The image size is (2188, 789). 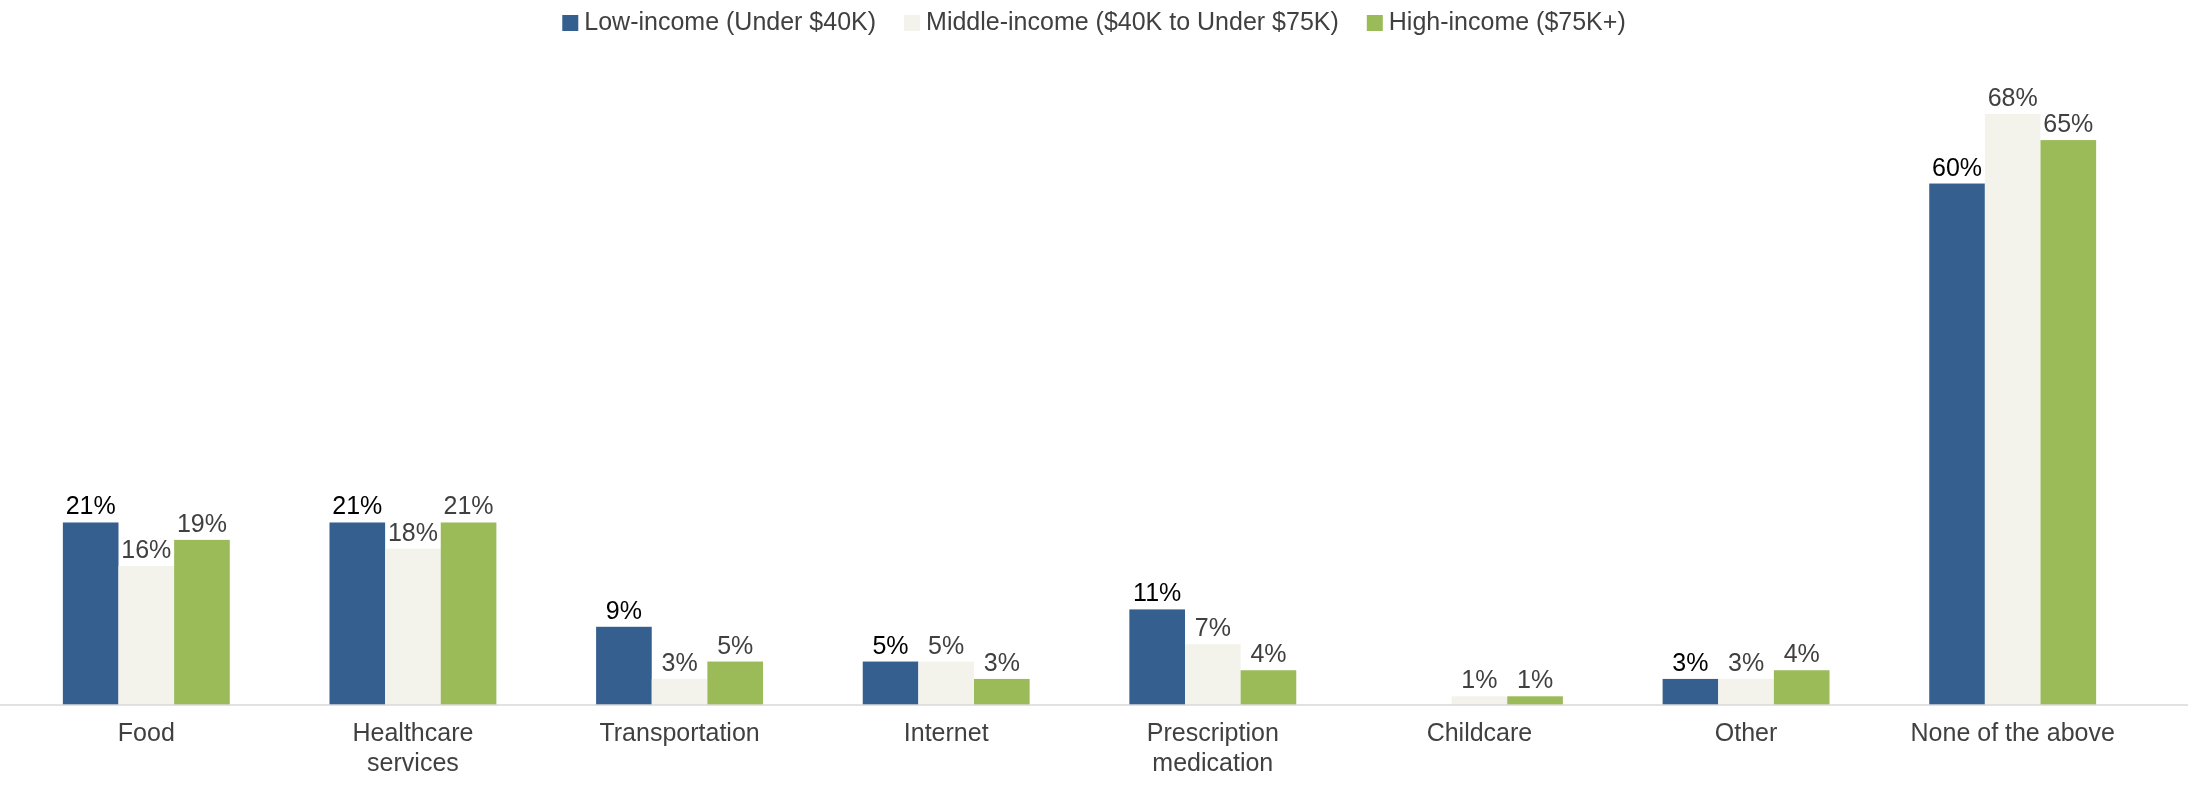 What do you see at coordinates (1157, 592) in the screenshot?
I see `data-label: 11%` at bounding box center [1157, 592].